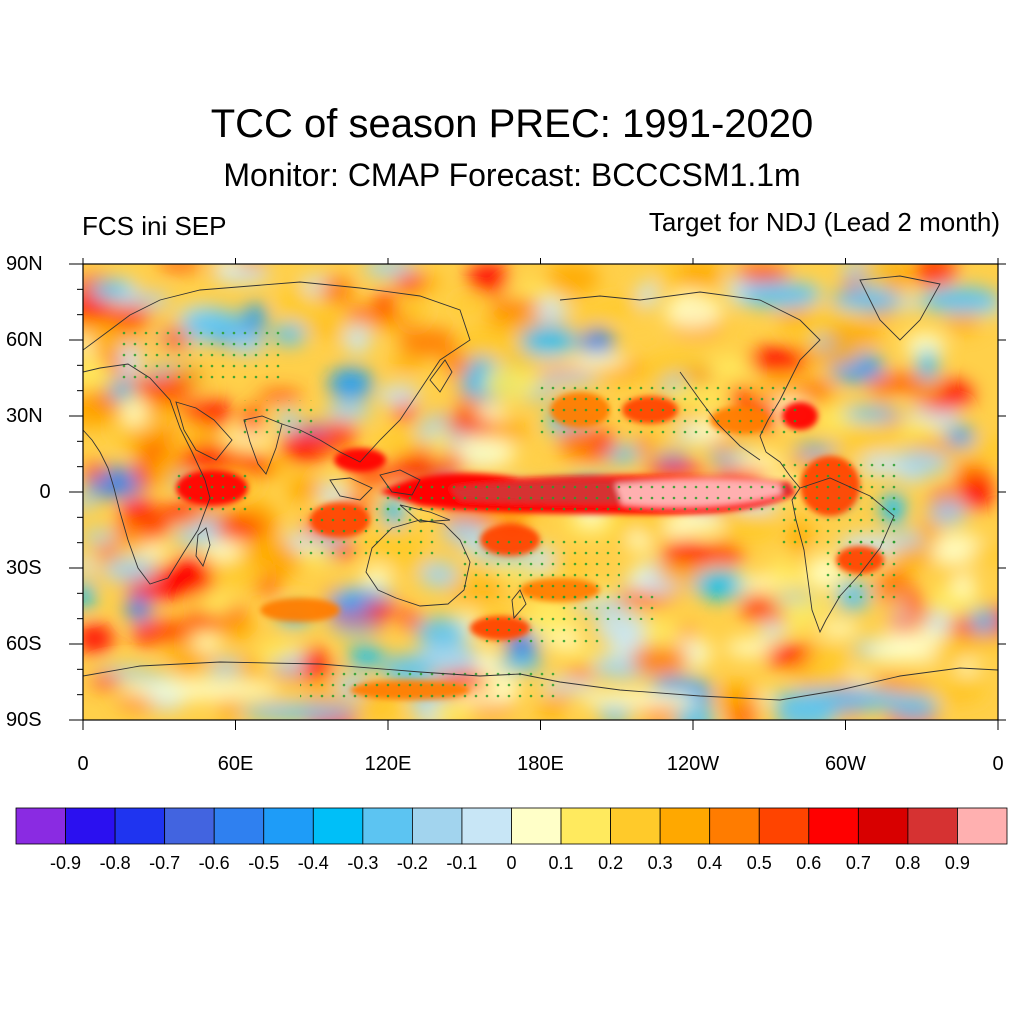  What do you see at coordinates (45, 492) in the screenshot?
I see `lat-tick-label: 0` at bounding box center [45, 492].